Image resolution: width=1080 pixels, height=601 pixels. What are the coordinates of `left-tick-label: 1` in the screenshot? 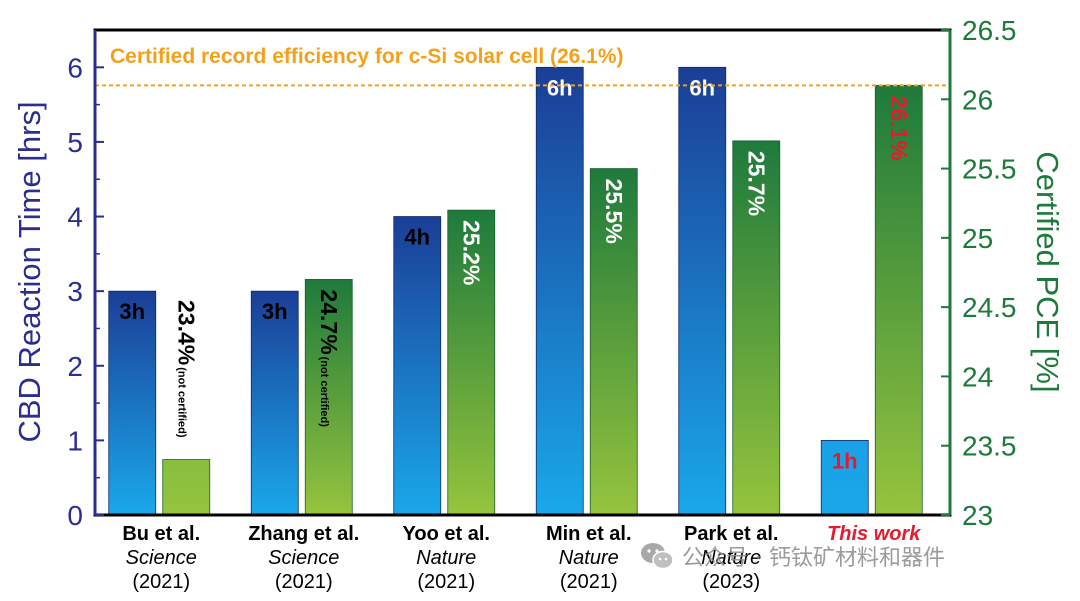 It's located at (75, 440).